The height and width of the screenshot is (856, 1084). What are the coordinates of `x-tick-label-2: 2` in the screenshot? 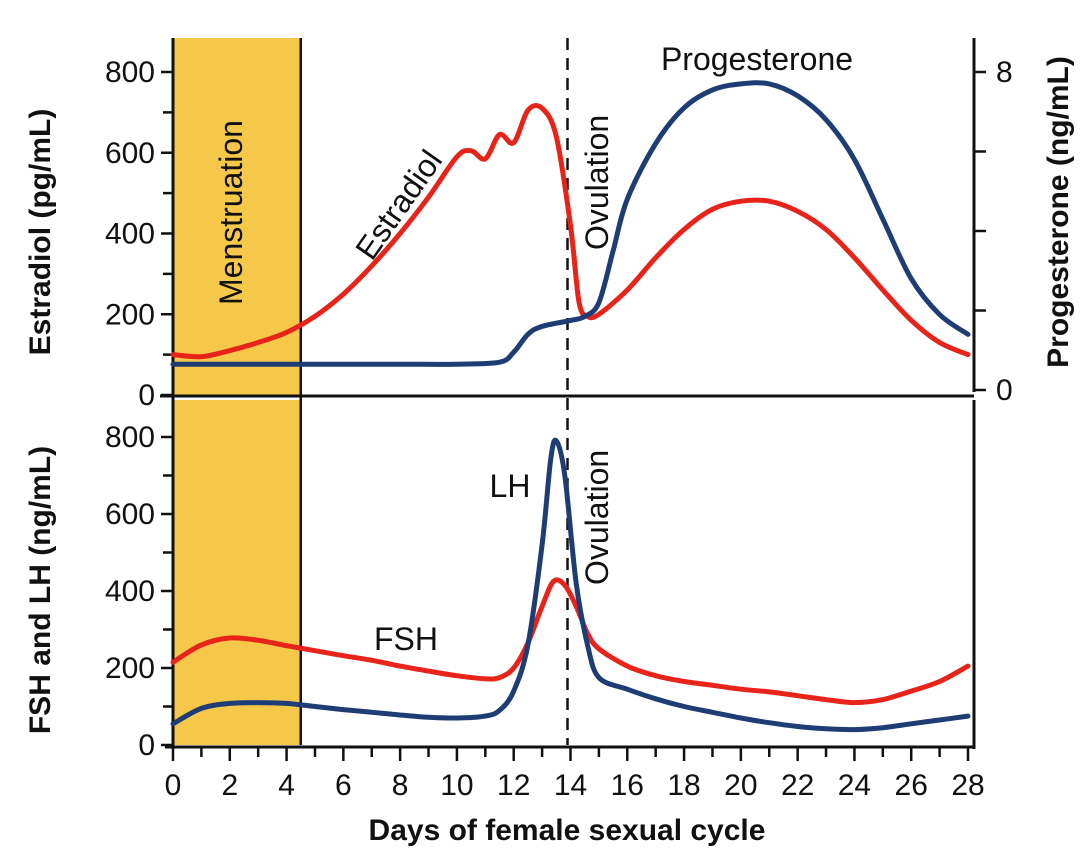 It's located at (229, 785).